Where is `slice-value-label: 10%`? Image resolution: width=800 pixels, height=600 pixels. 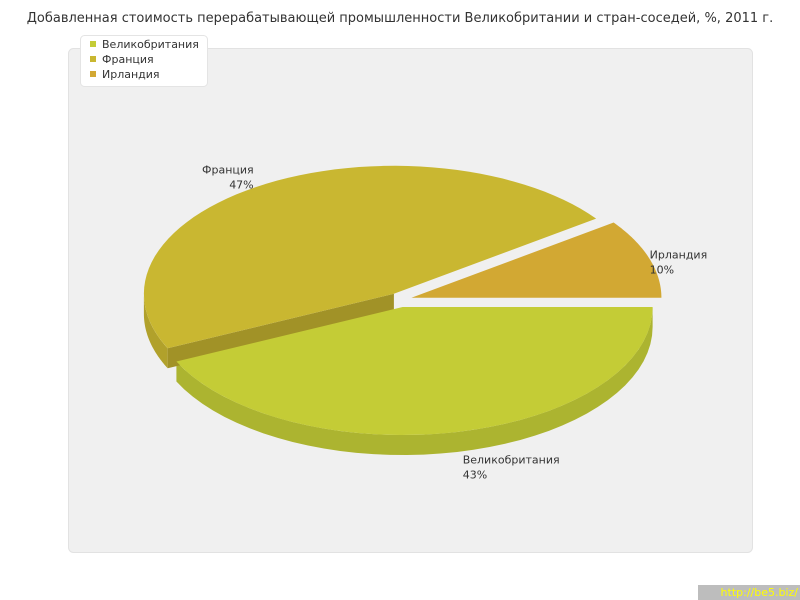 slice-value-label: 10% is located at coordinates (662, 269).